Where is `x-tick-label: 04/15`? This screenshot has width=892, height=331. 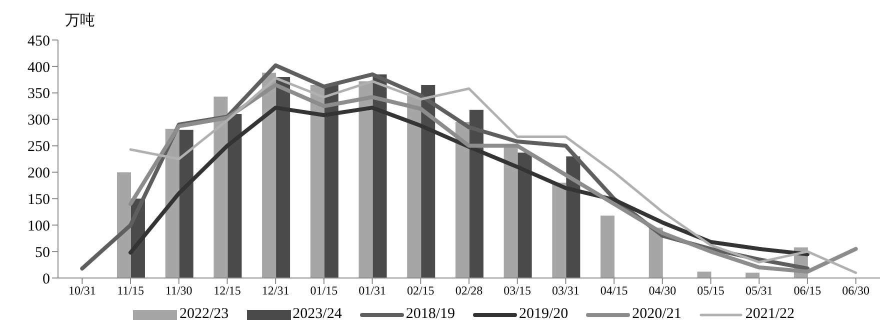
x-tick-label: 04/15 is located at coordinates (614, 291).